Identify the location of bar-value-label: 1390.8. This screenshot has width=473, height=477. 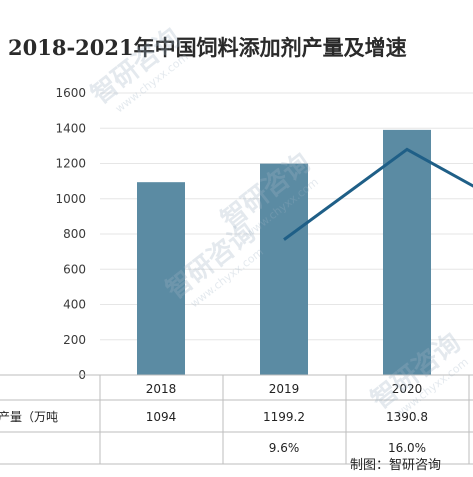
(407, 417).